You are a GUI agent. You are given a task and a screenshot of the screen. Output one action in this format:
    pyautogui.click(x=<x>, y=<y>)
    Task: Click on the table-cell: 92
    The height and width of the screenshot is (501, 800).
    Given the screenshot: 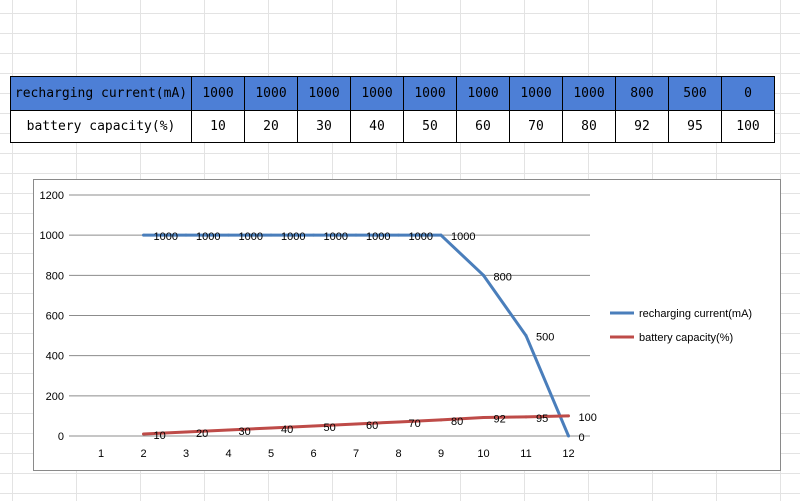 What is the action you would take?
    pyautogui.click(x=642, y=126)
    